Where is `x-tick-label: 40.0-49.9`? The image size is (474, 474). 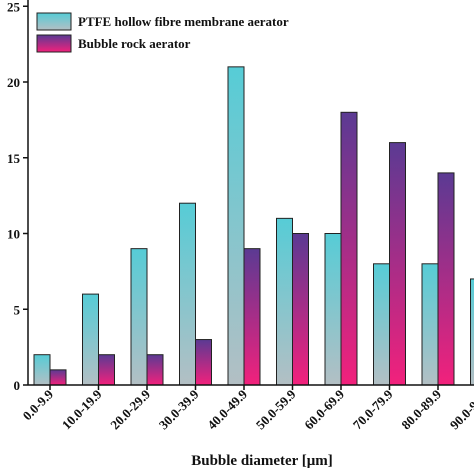
x-tick-label: 40.0-49.9 is located at coordinates (227, 409).